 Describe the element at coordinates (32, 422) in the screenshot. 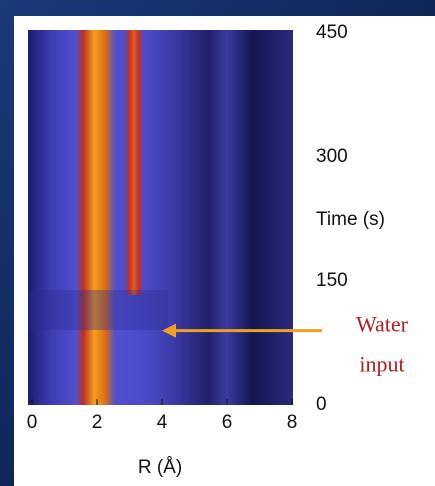

I see `x-tick-label: 0` at that location.